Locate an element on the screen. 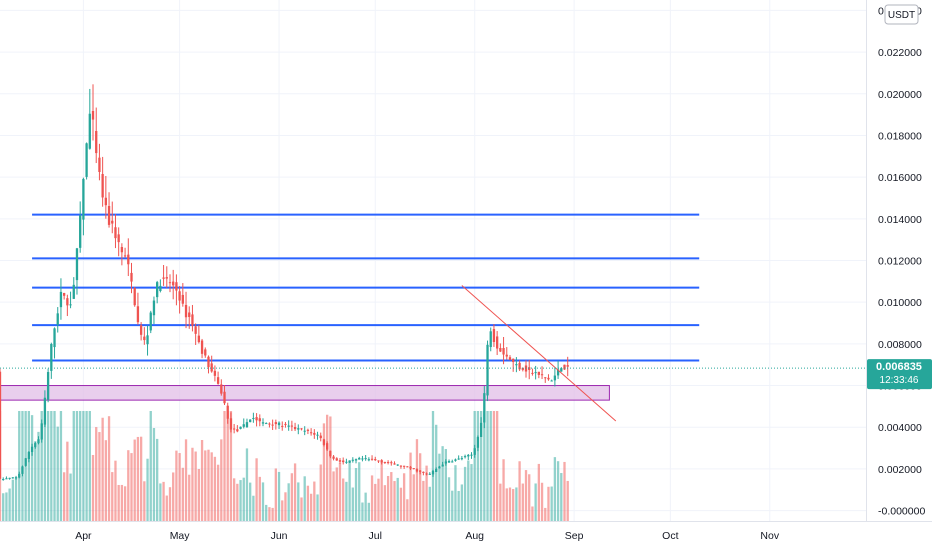  current-price-label: 0.006835 12:33:46 is located at coordinates (899, 374).